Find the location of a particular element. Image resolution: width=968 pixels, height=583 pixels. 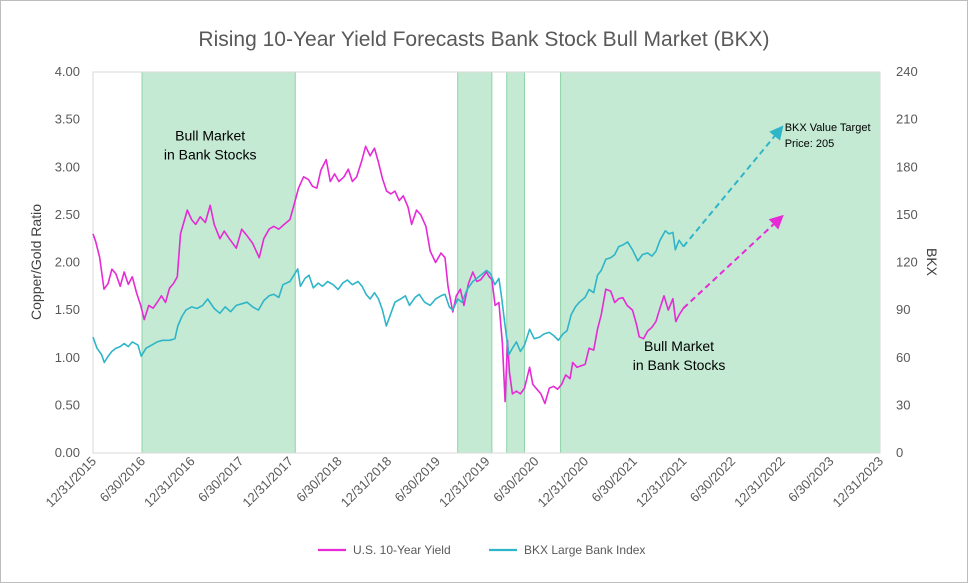

bkx-target-annotation: Price: 205 is located at coordinates (810, 144).